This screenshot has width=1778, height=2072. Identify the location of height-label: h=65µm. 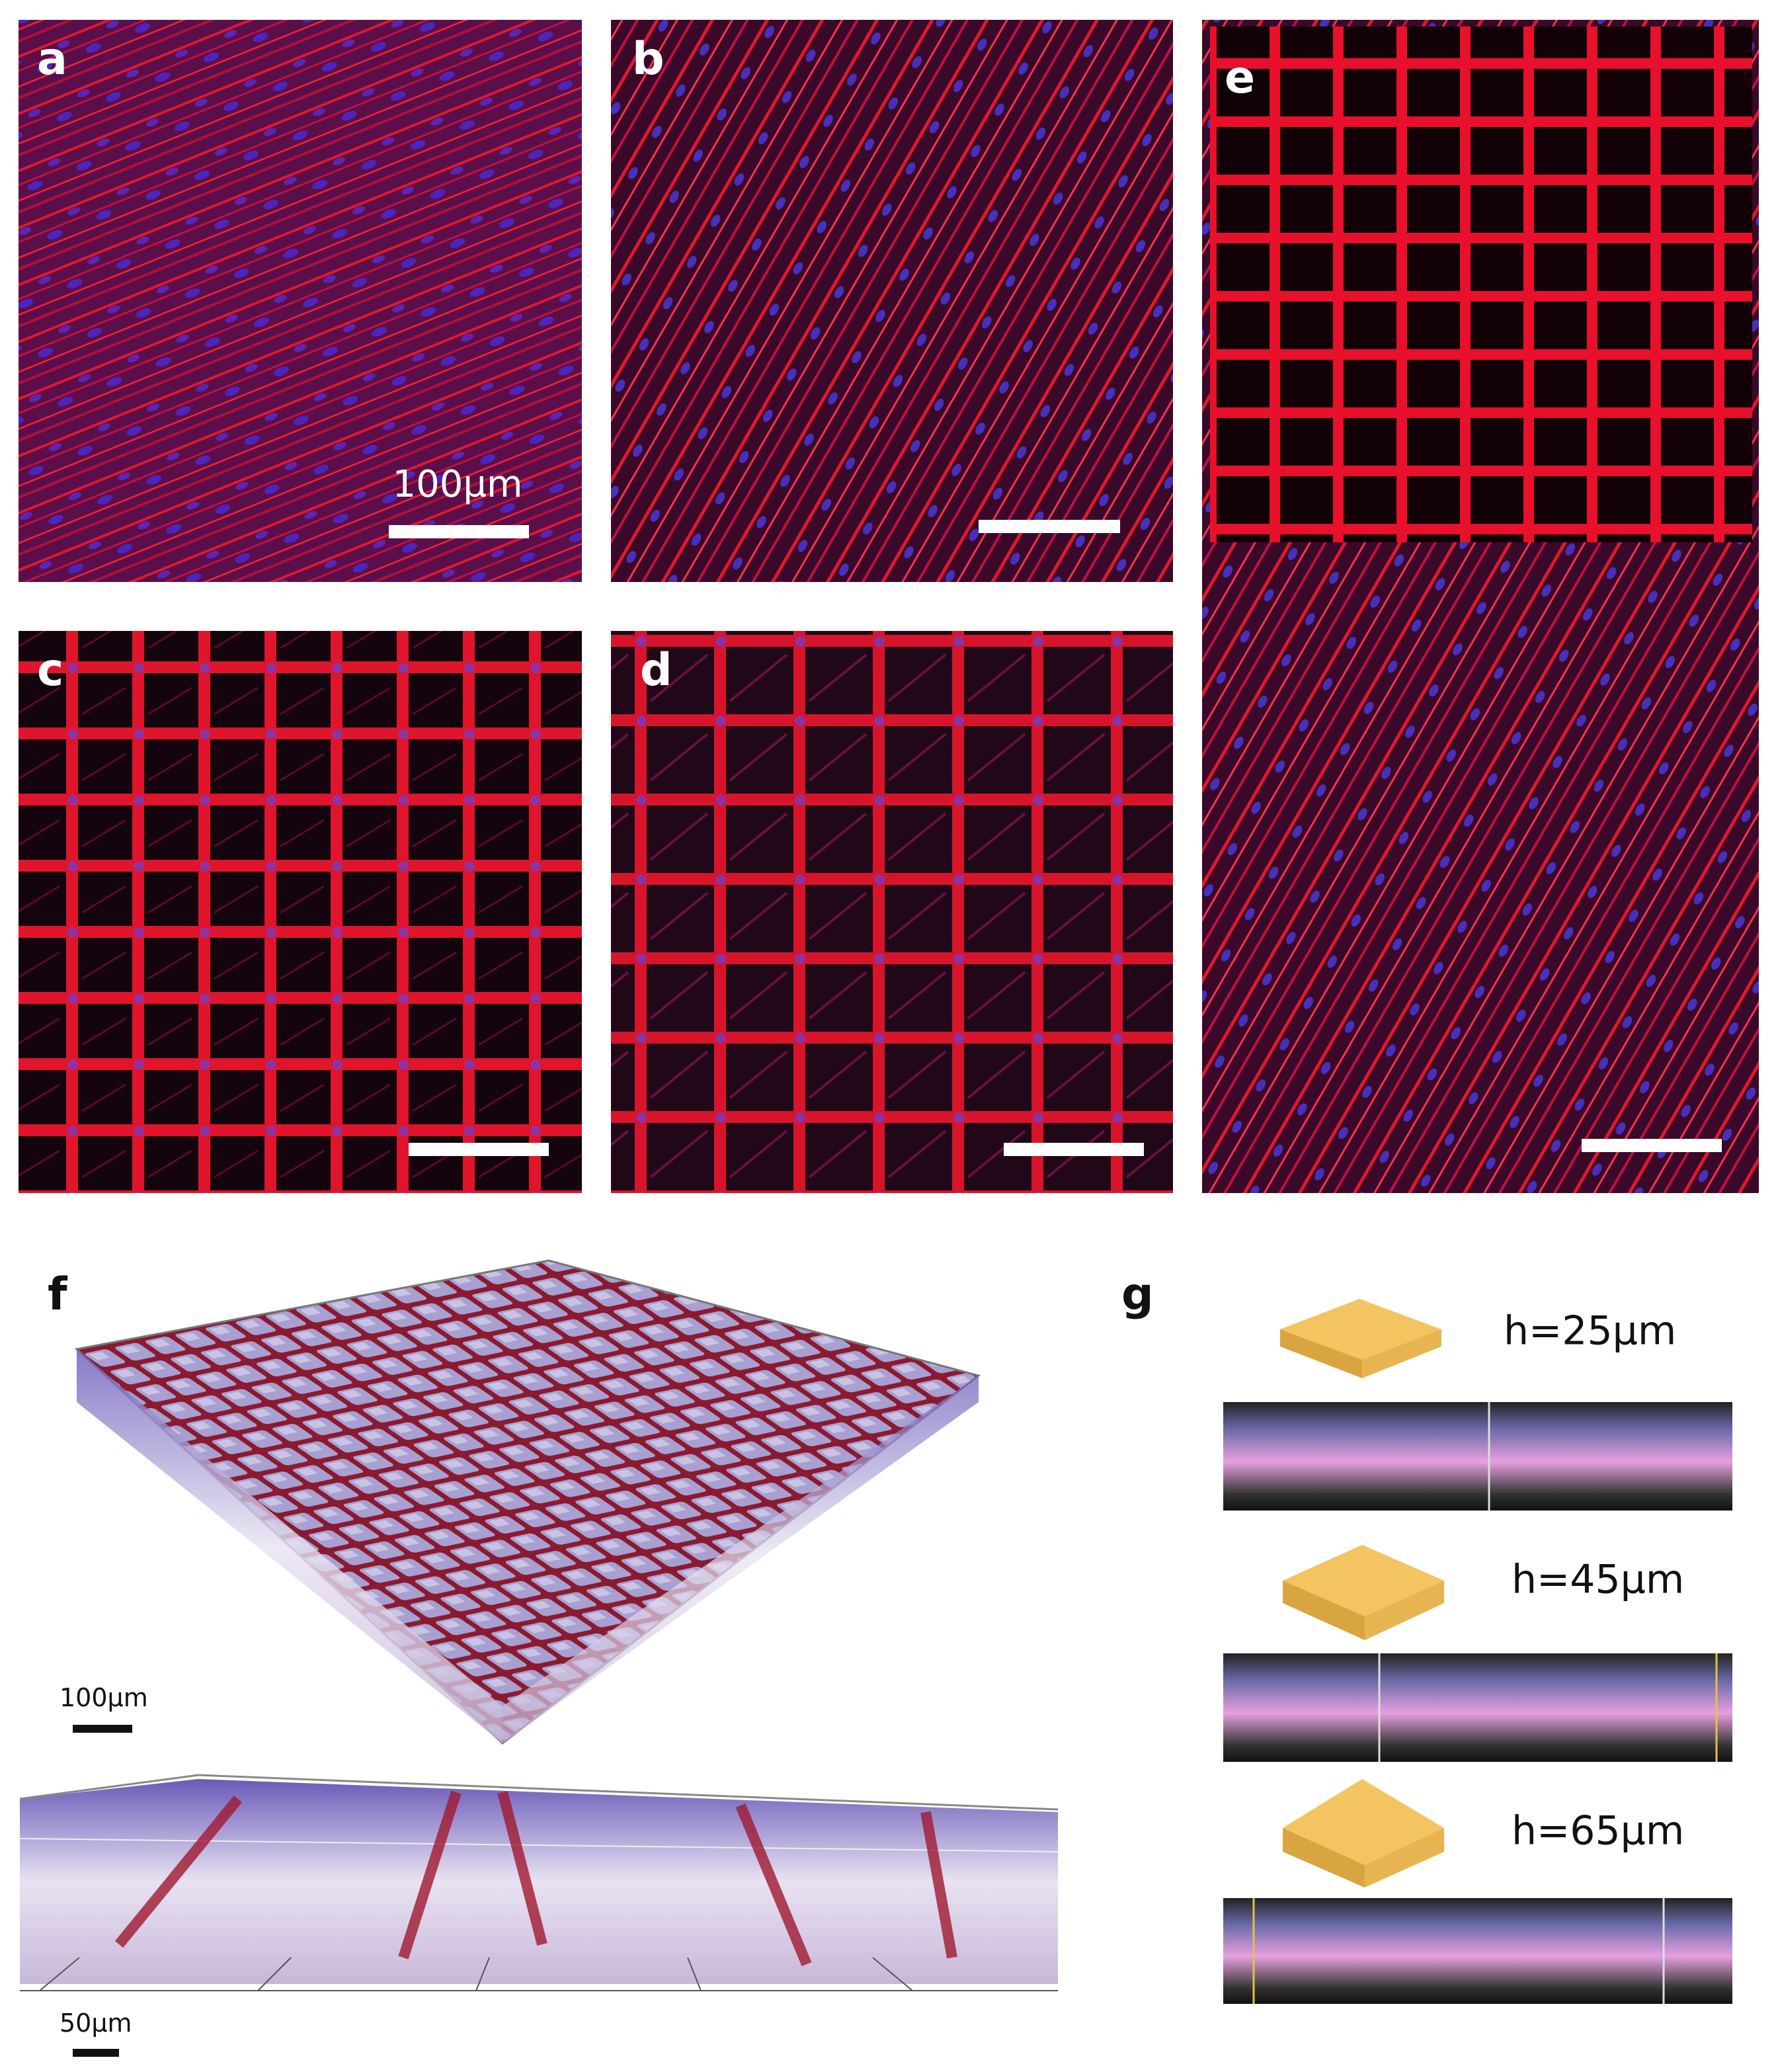
(1598, 1831).